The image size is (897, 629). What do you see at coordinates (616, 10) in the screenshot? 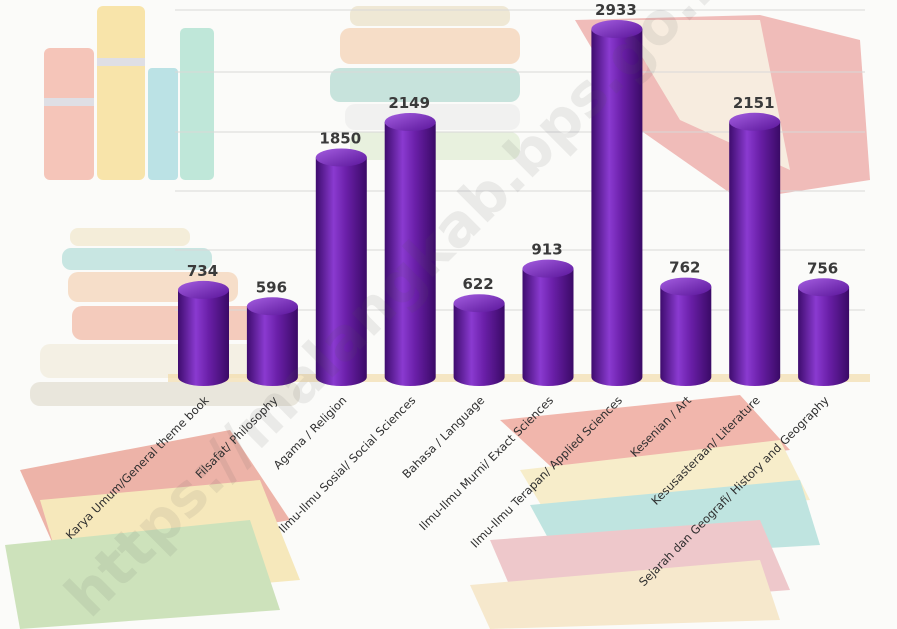
I see `value-label: 2933` at bounding box center [616, 10].